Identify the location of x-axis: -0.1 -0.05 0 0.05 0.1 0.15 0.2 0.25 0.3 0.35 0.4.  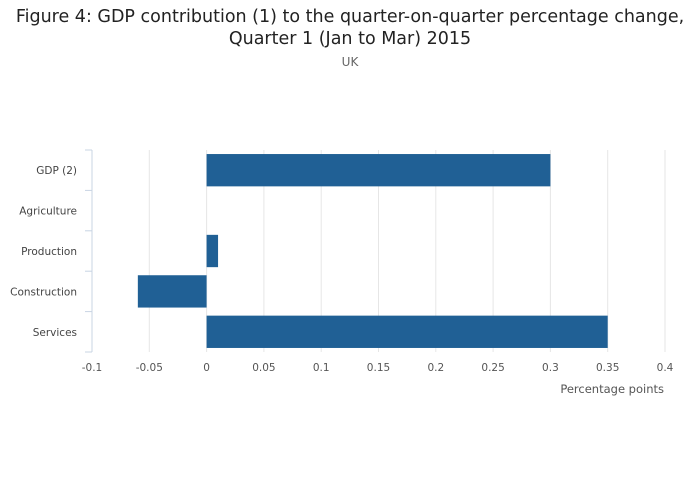
(378, 368).